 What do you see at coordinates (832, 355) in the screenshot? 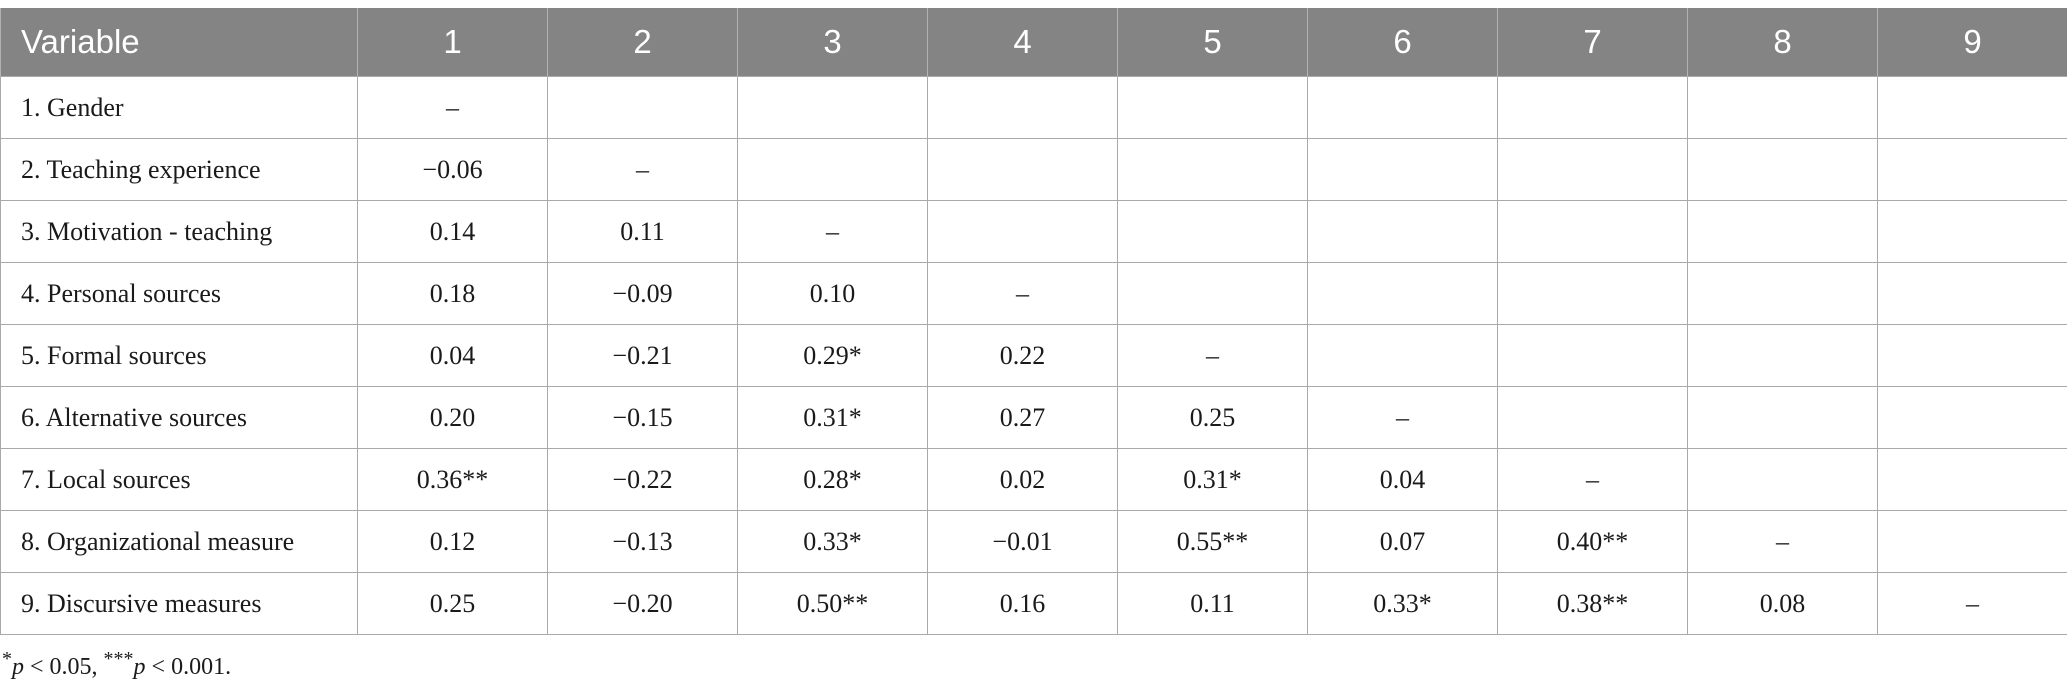
I see `correlation-cell: 0.29*` at bounding box center [832, 355].